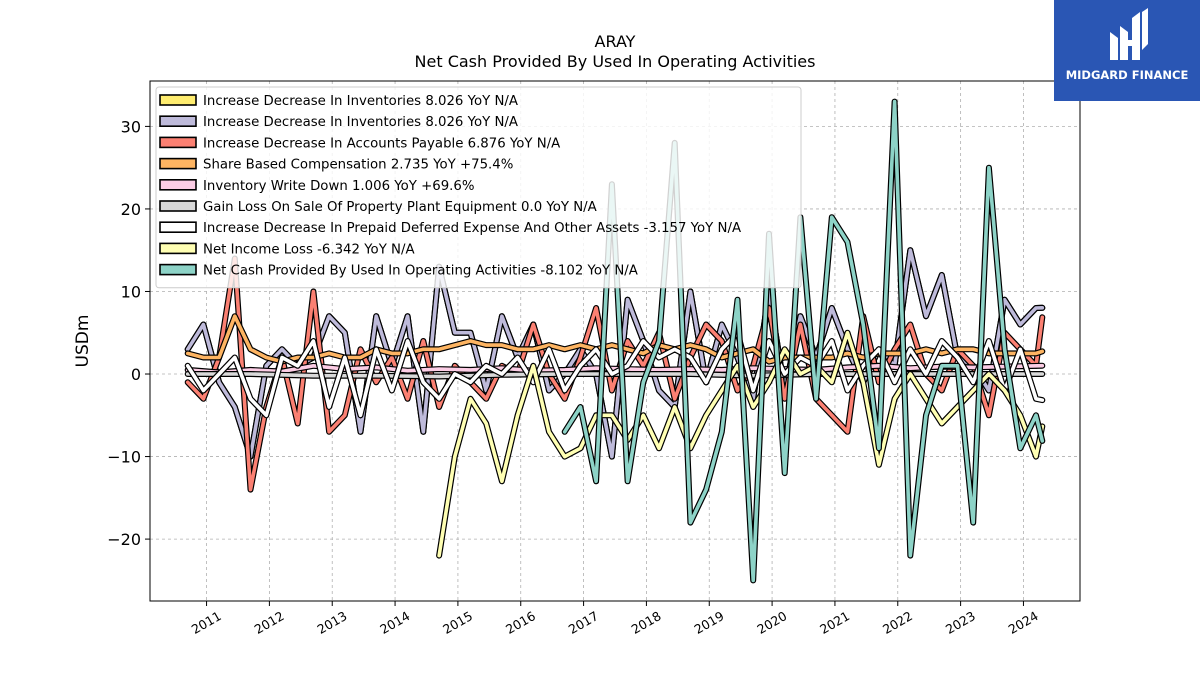  Describe the element at coordinates (960, 622) in the screenshot. I see `x-tick-label: 2023` at that location.